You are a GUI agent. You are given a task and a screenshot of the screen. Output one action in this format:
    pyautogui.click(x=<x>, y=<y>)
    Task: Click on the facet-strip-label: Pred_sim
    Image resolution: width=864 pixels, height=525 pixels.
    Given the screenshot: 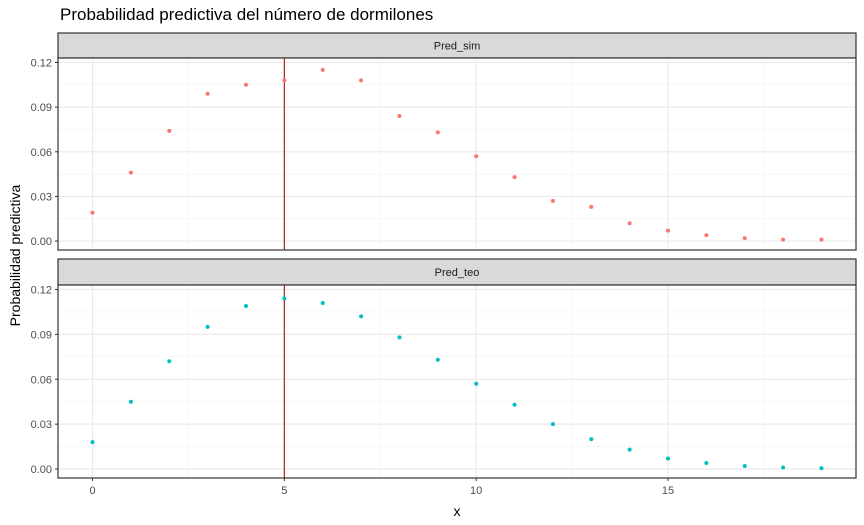 What is the action you would take?
    pyautogui.click(x=457, y=47)
    